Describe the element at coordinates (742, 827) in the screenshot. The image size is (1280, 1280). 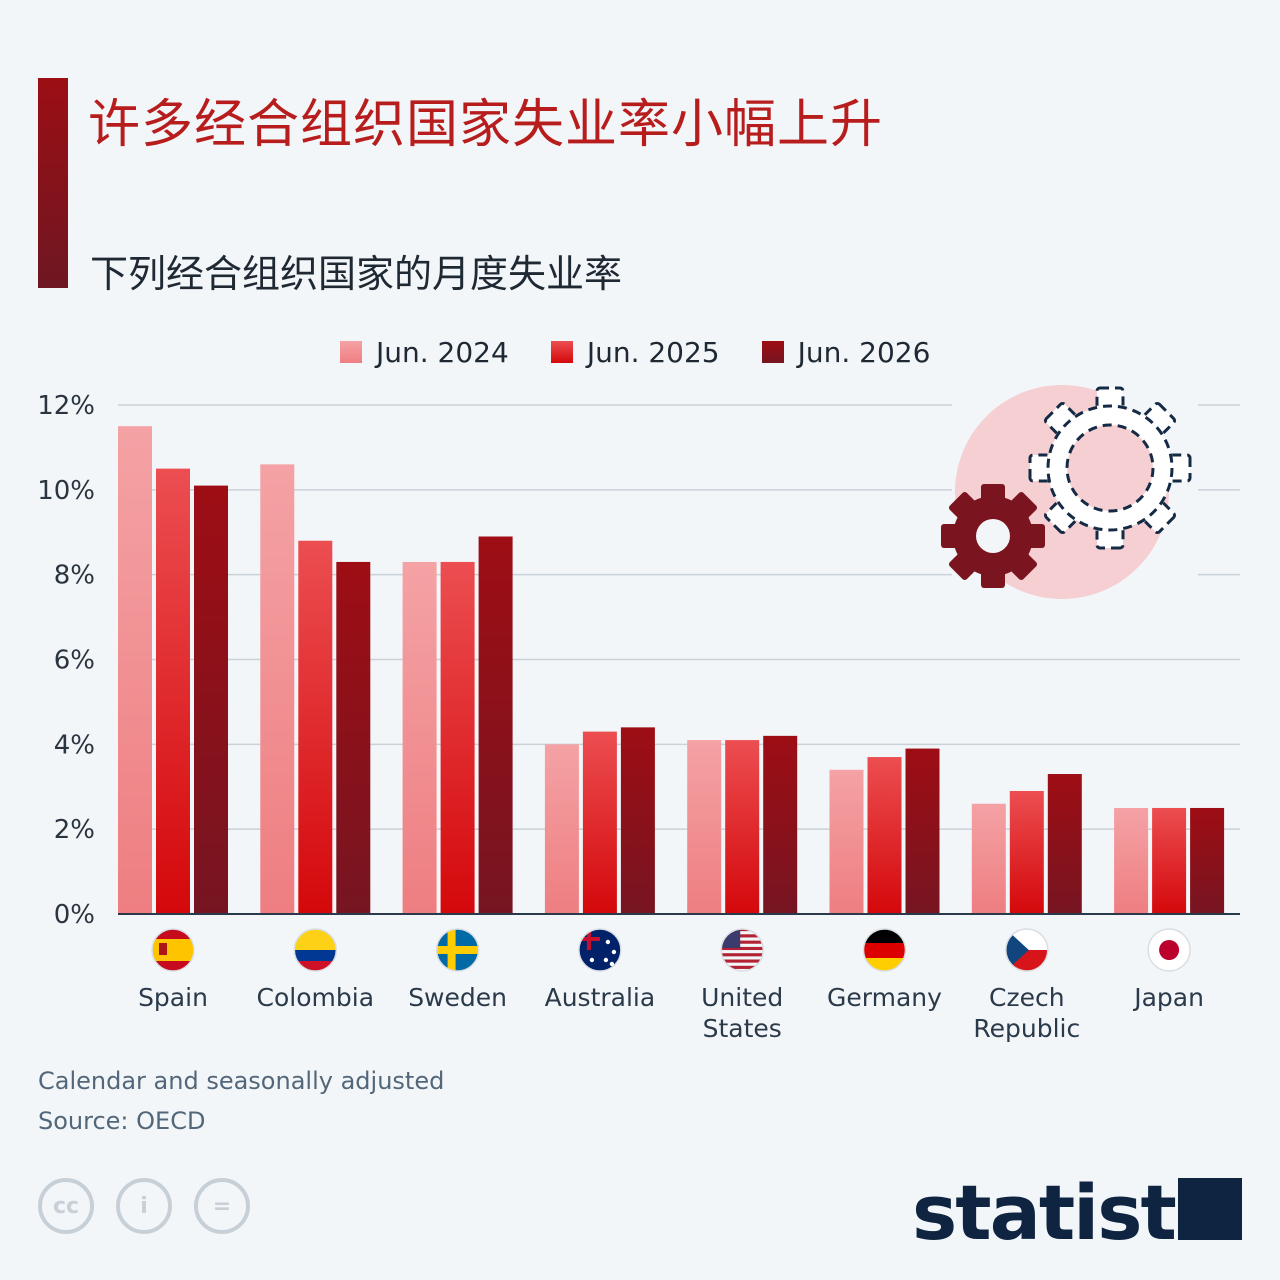
I see `bar-united-states-2025` at that location.